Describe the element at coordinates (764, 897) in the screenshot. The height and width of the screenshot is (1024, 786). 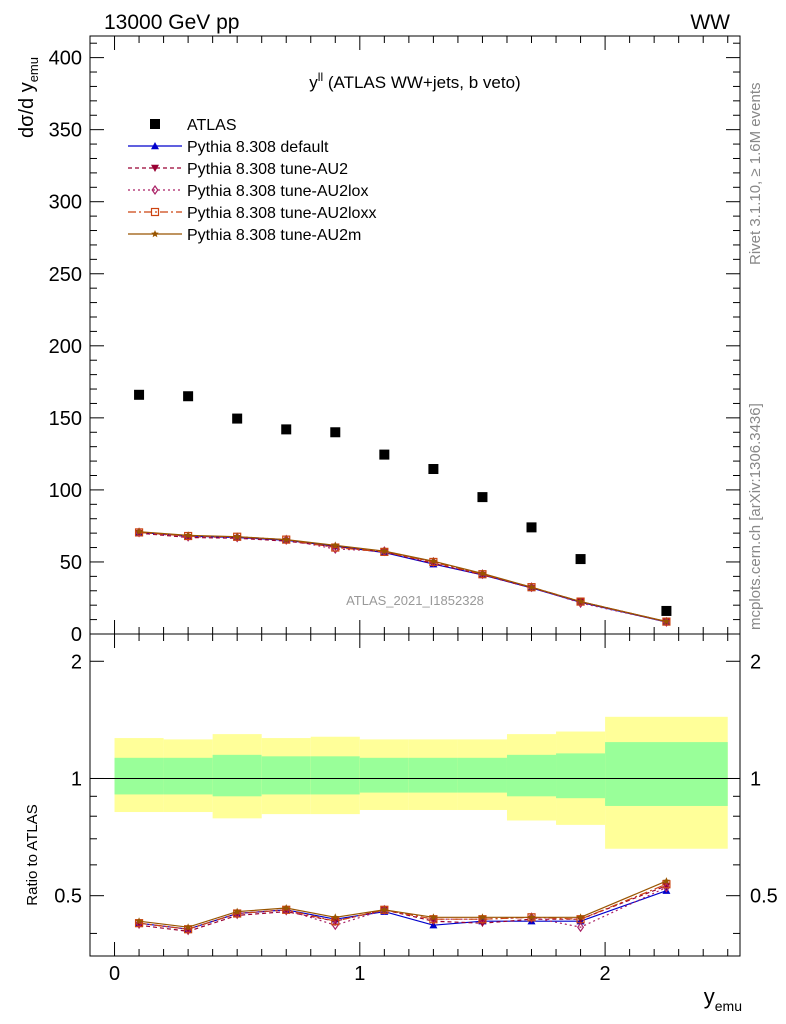
I see `ratio-y-tick-label-right: 0.5` at that location.